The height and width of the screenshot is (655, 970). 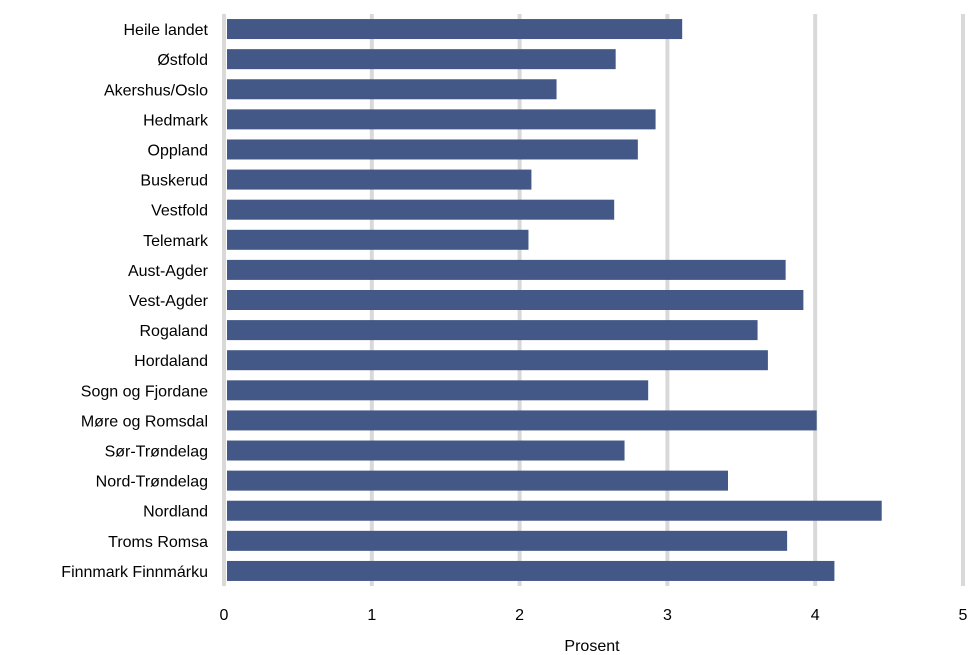 What do you see at coordinates (158, 542) in the screenshot?
I see `category-label: Troms Romsa` at bounding box center [158, 542].